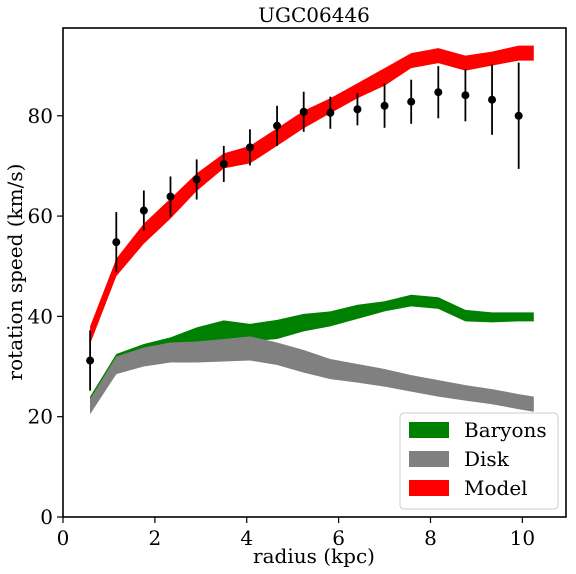  I want to click on legend-swatch-disk, so click(429, 459).